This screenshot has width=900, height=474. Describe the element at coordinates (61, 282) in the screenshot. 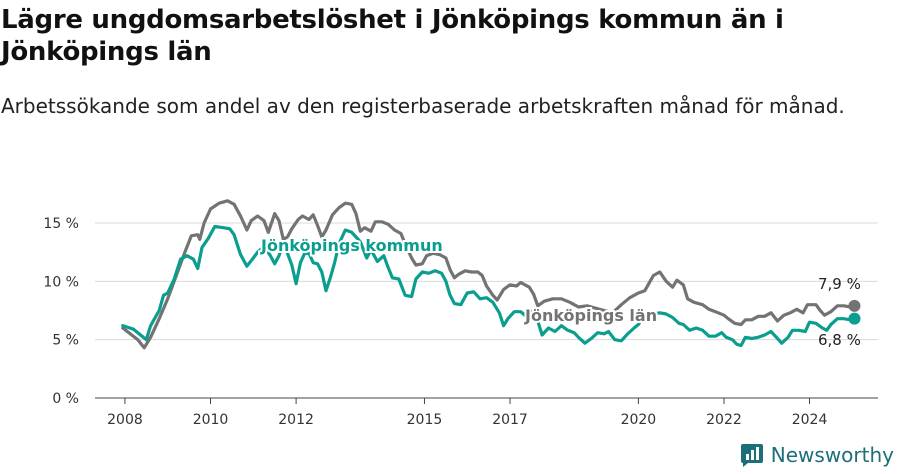

I see `y-tick-label: 10 %` at that location.